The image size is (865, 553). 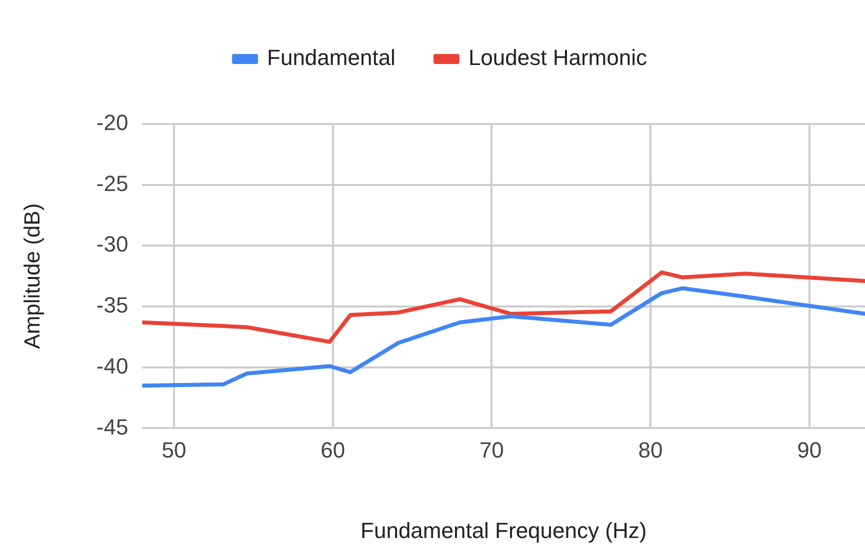 I want to click on y-tick-label: -30, so click(x=112, y=244).